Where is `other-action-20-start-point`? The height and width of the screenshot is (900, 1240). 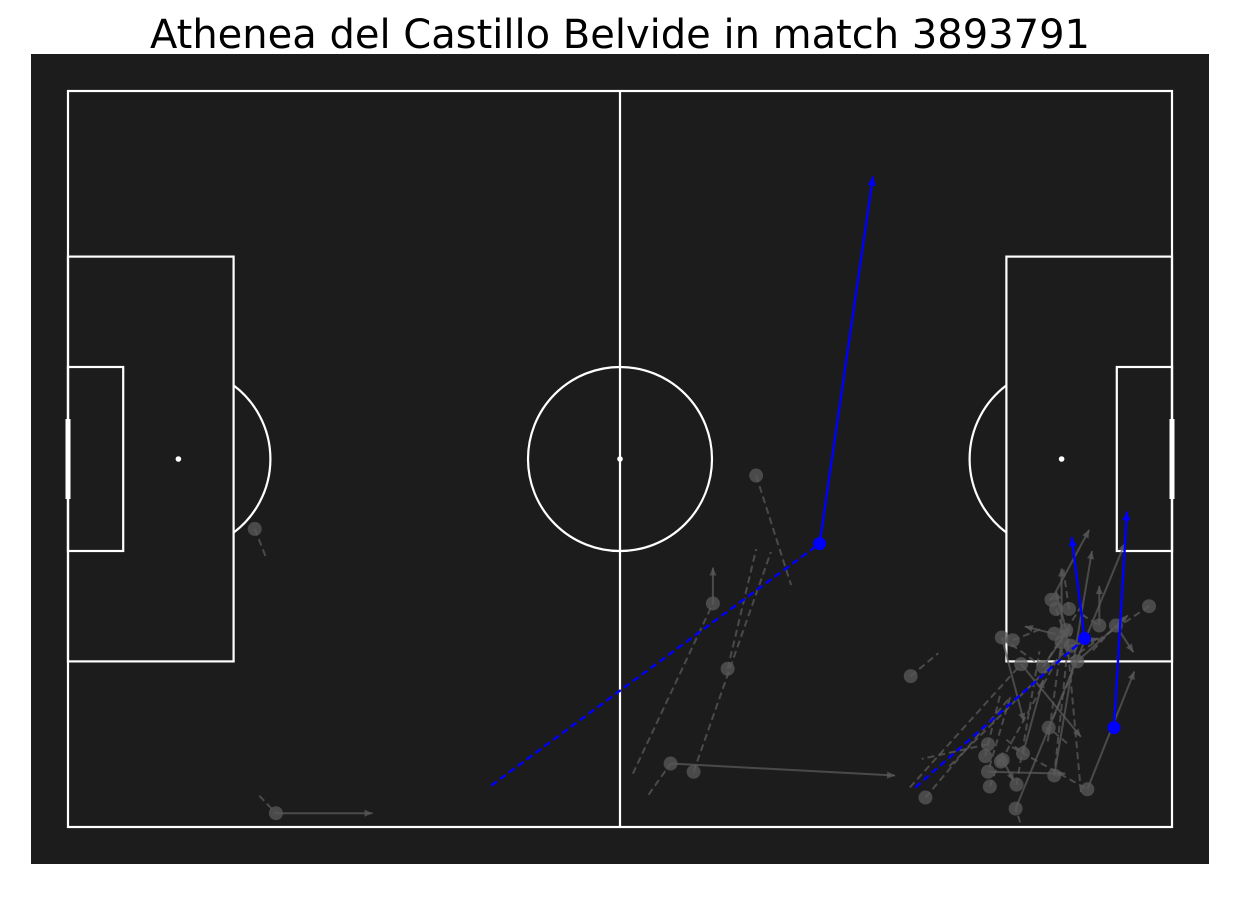 other-action-20-start-point is located at coordinates (1054, 633).